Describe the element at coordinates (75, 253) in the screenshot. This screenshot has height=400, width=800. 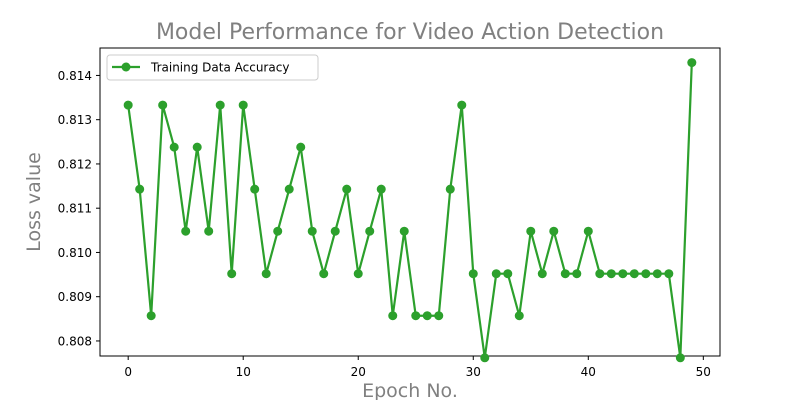
I see `y-tick-label: 0.810` at that location.